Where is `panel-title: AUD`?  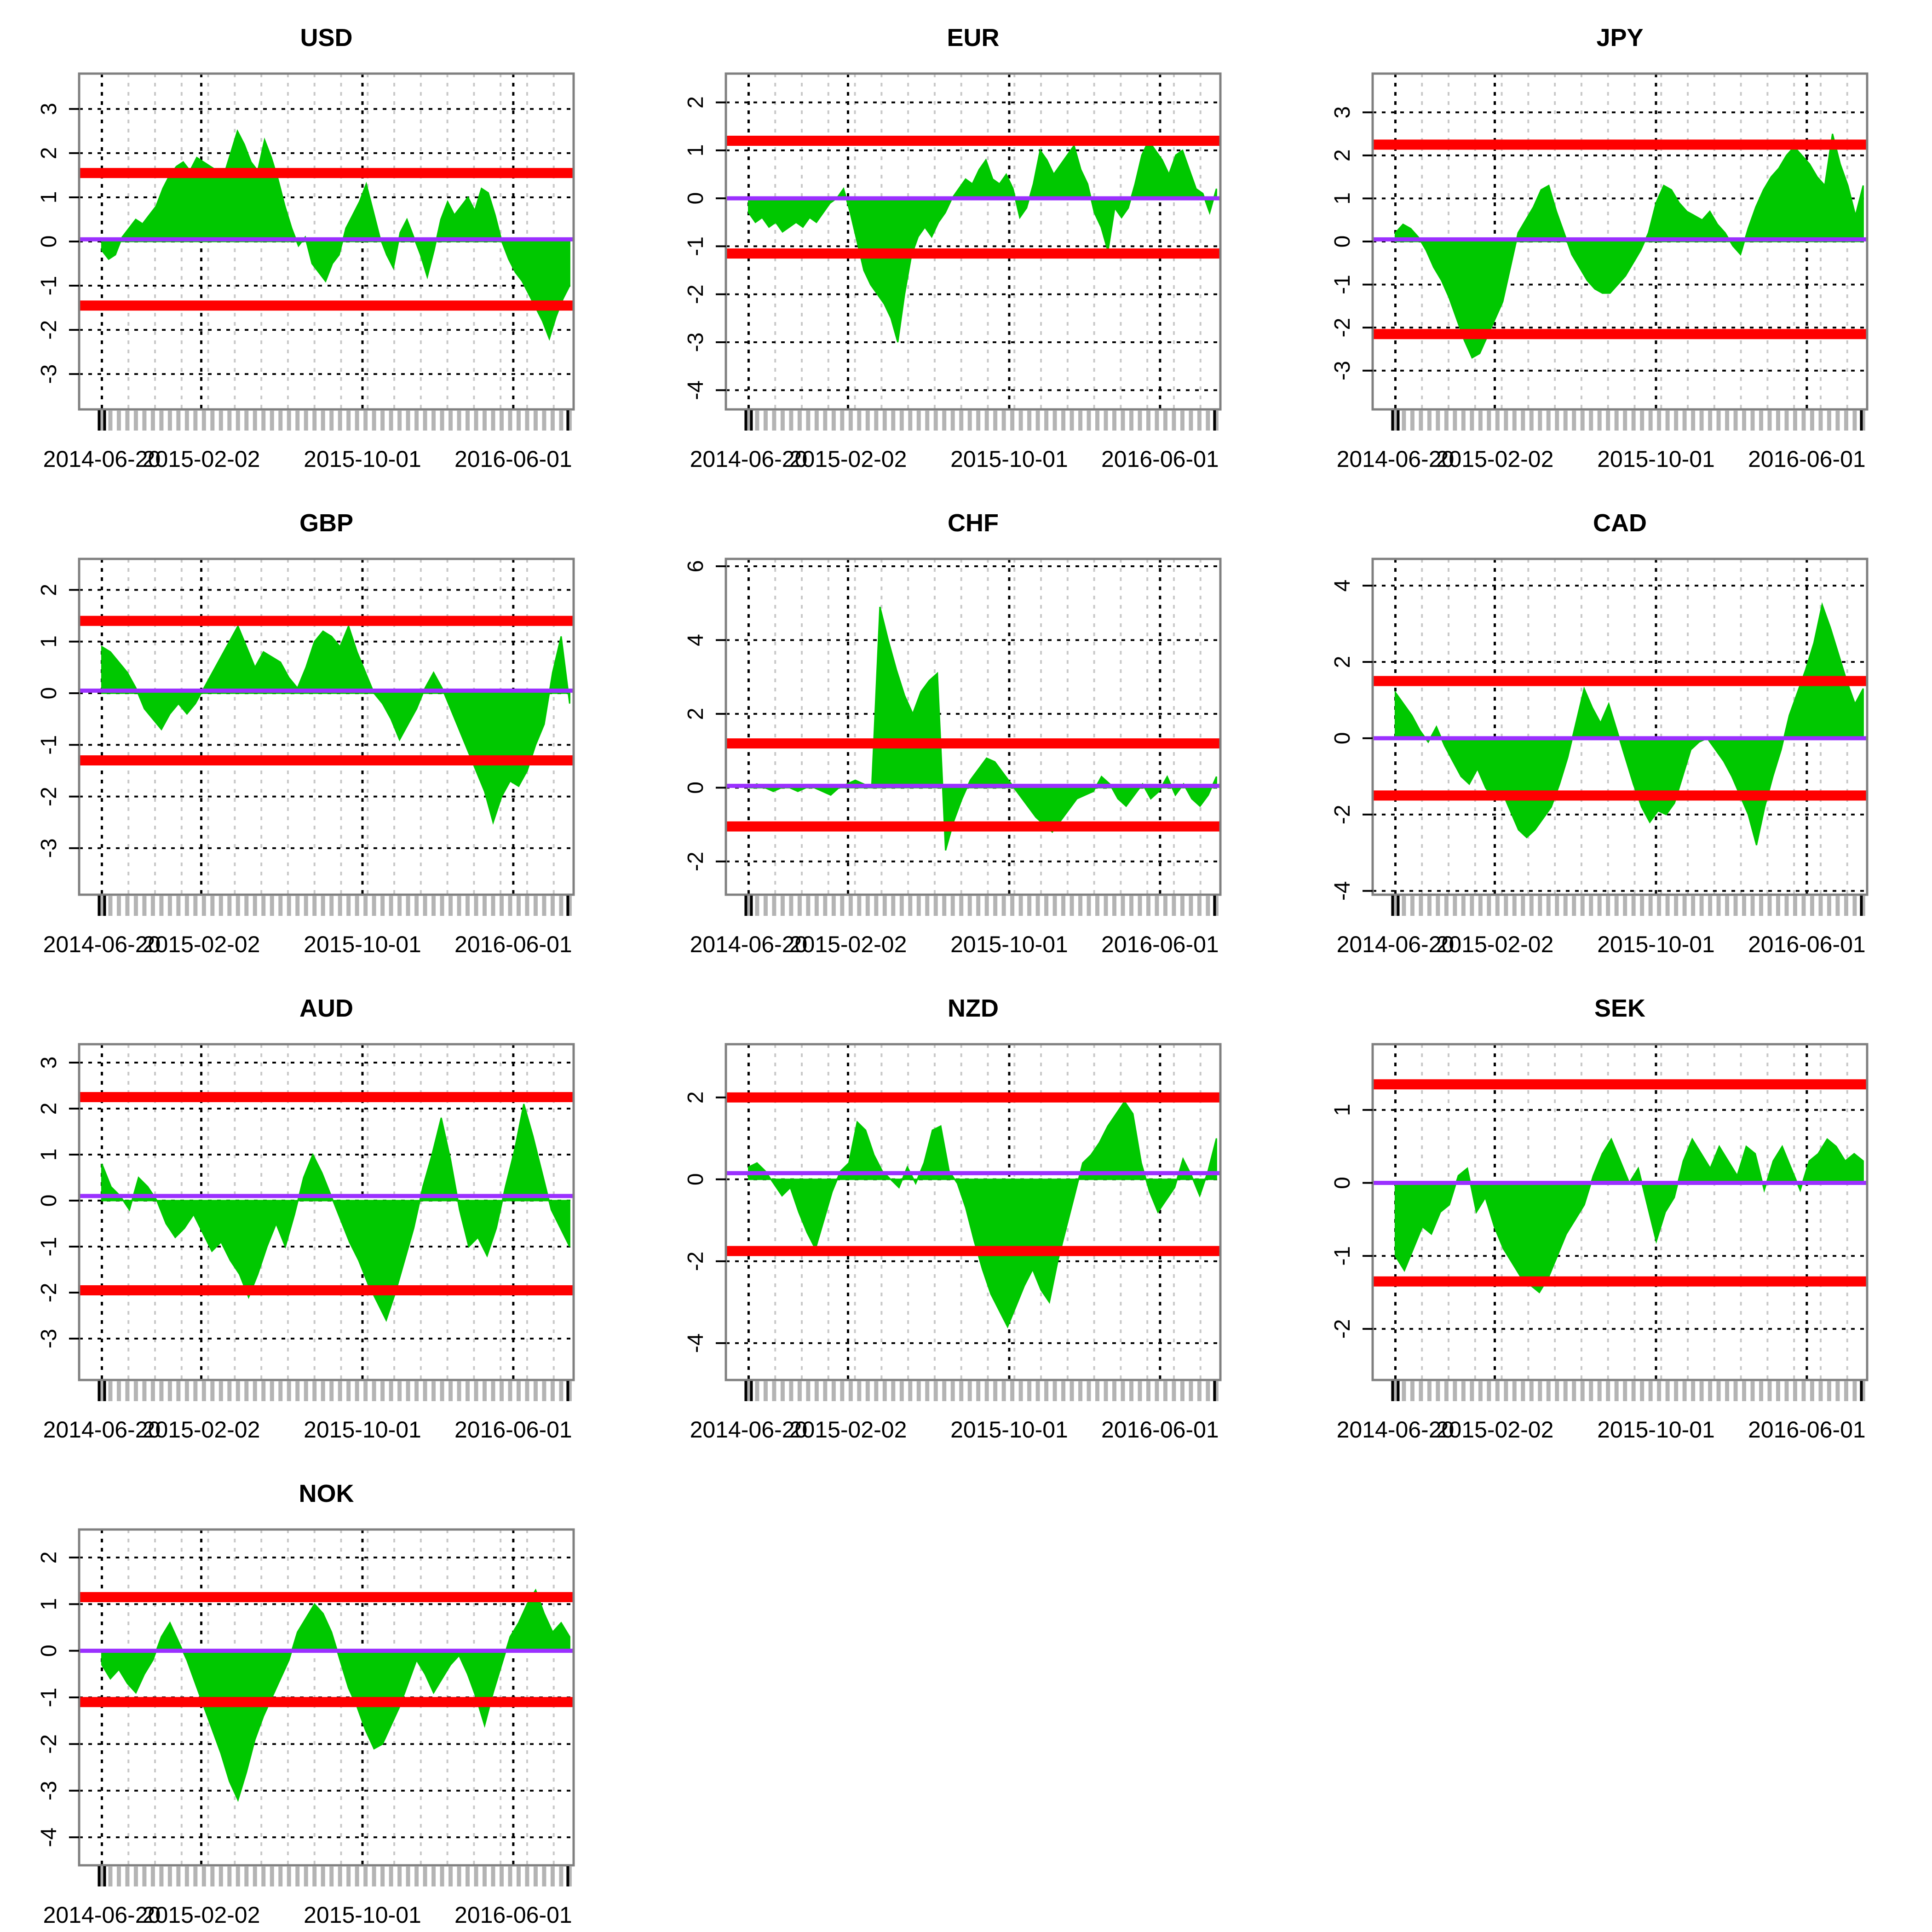
panel-title: AUD is located at coordinates (326, 1008).